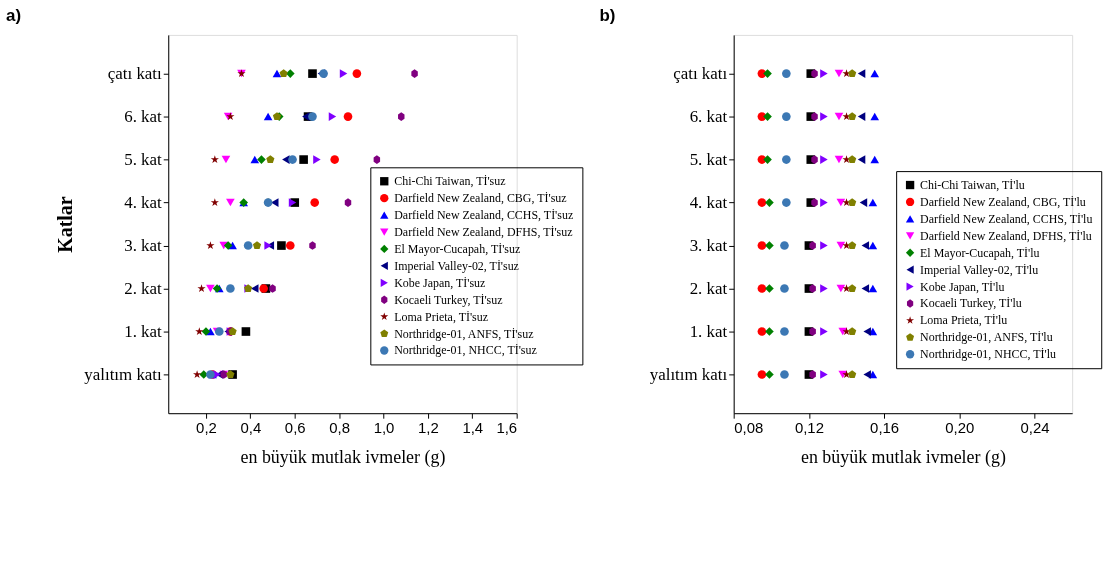 This screenshot has width=1108, height=580. Describe the element at coordinates (962, 286) in the screenshot. I see `legend-label: Kobe Japan, Tİ'lu` at that location.